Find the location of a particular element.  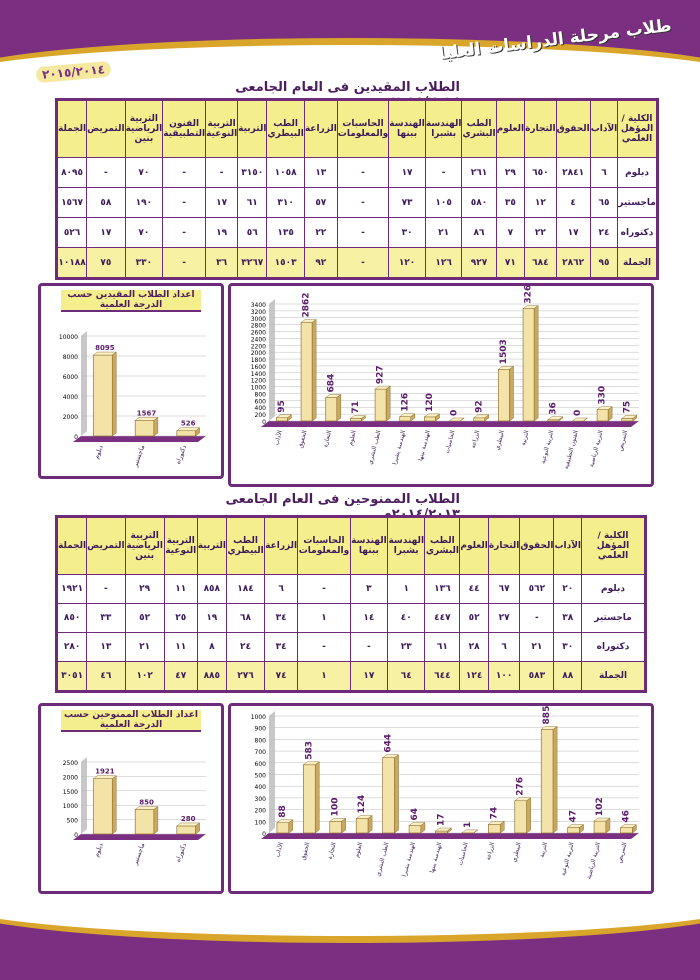

enrolled-cell: ٥٨٠ is located at coordinates (479, 202).